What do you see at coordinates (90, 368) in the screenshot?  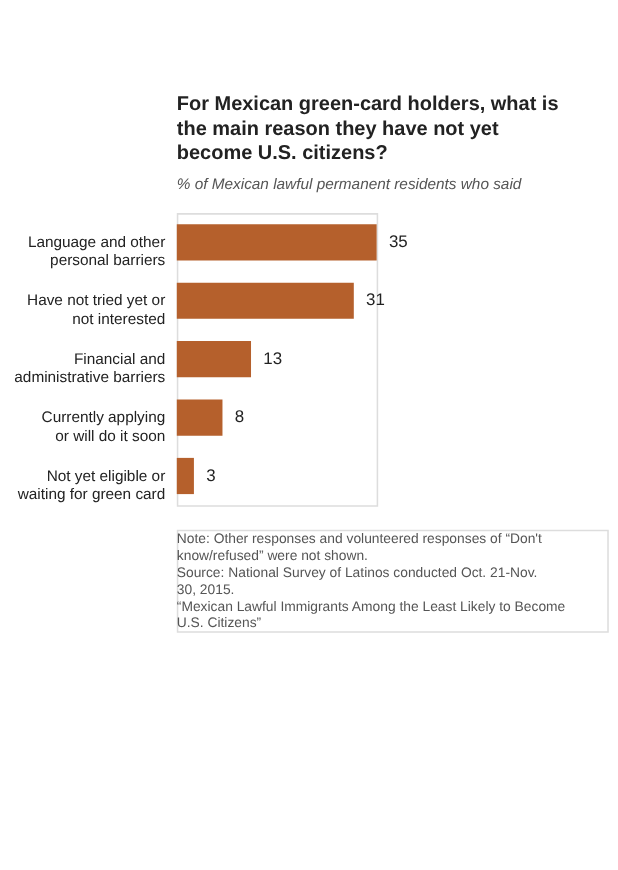 I see `y-tick-label: Financial and administrative barriers` at bounding box center [90, 368].